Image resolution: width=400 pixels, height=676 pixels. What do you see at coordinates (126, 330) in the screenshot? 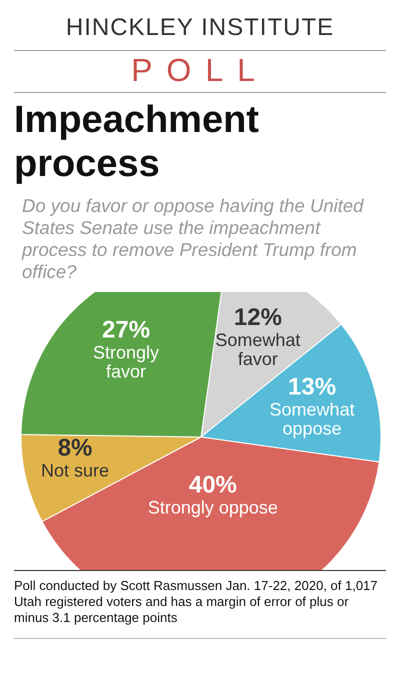
I see `data-label: 27%` at bounding box center [126, 330].